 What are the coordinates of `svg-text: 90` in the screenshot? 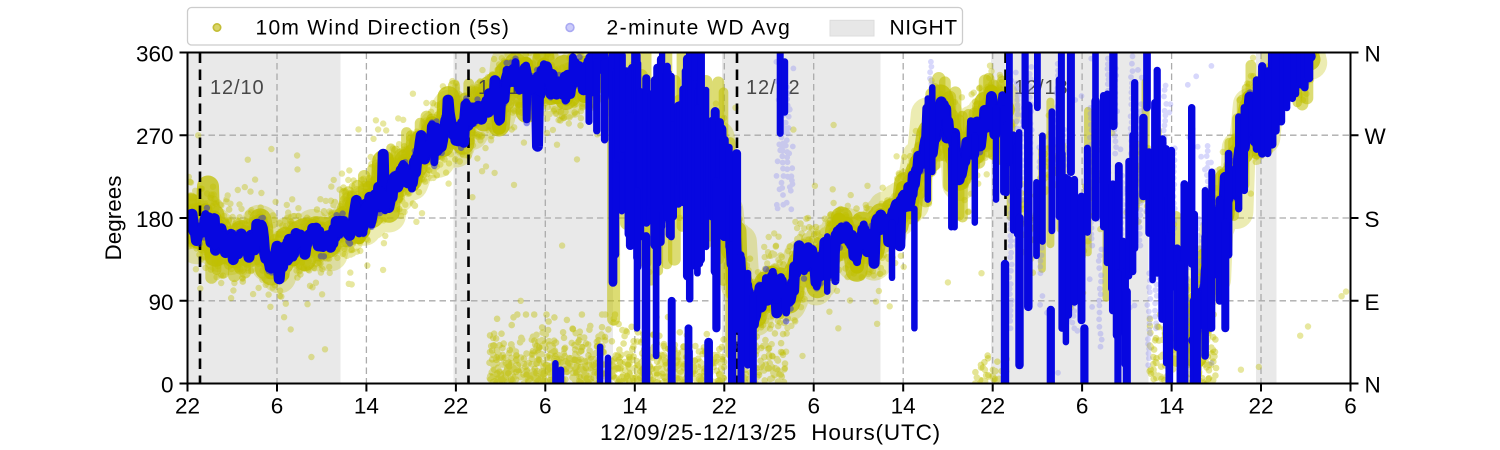 It's located at (160, 302).